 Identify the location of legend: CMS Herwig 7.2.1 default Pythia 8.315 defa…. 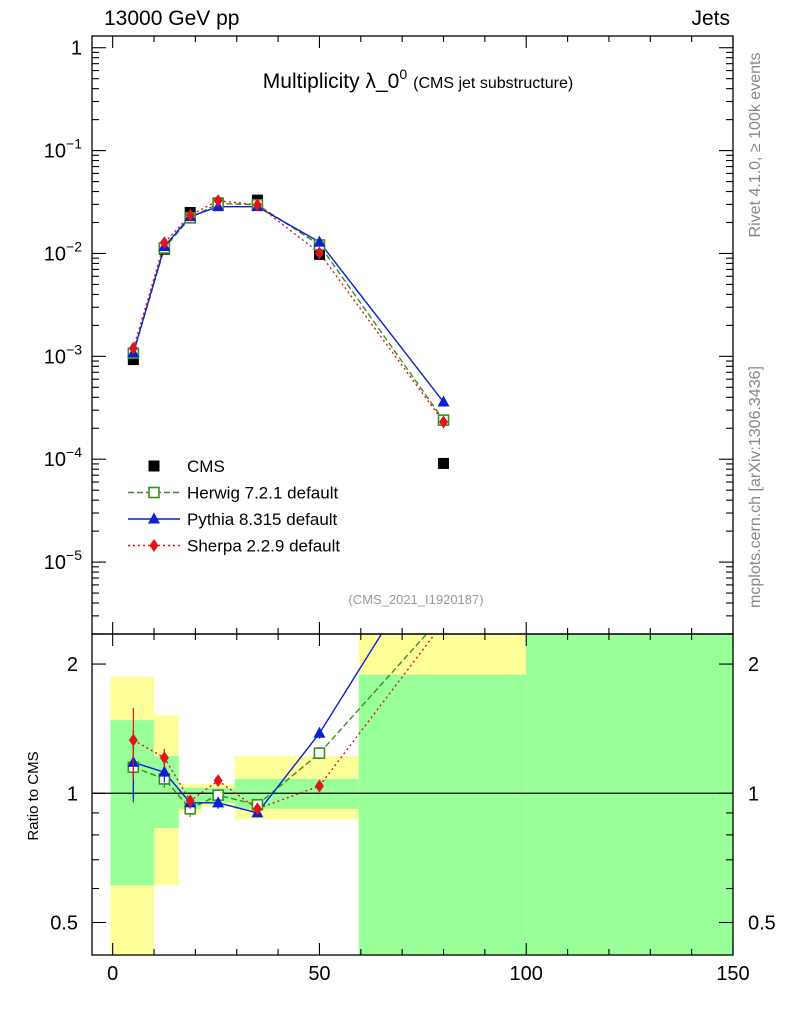
(234, 506).